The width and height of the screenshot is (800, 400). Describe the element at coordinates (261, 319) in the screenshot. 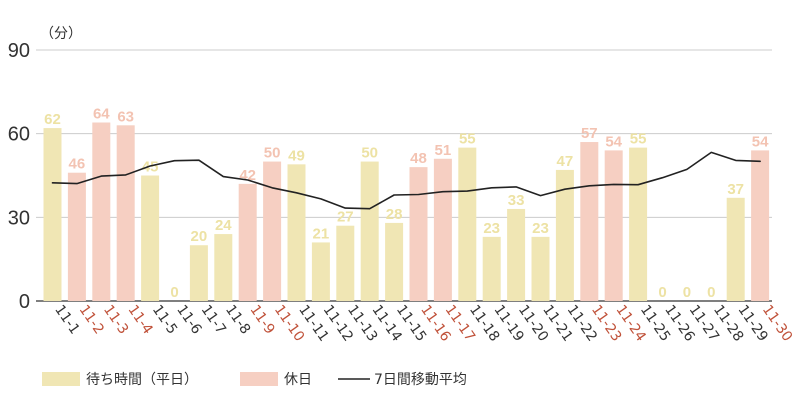

I see `x-tick-label-11-9: 11-9` at that location.